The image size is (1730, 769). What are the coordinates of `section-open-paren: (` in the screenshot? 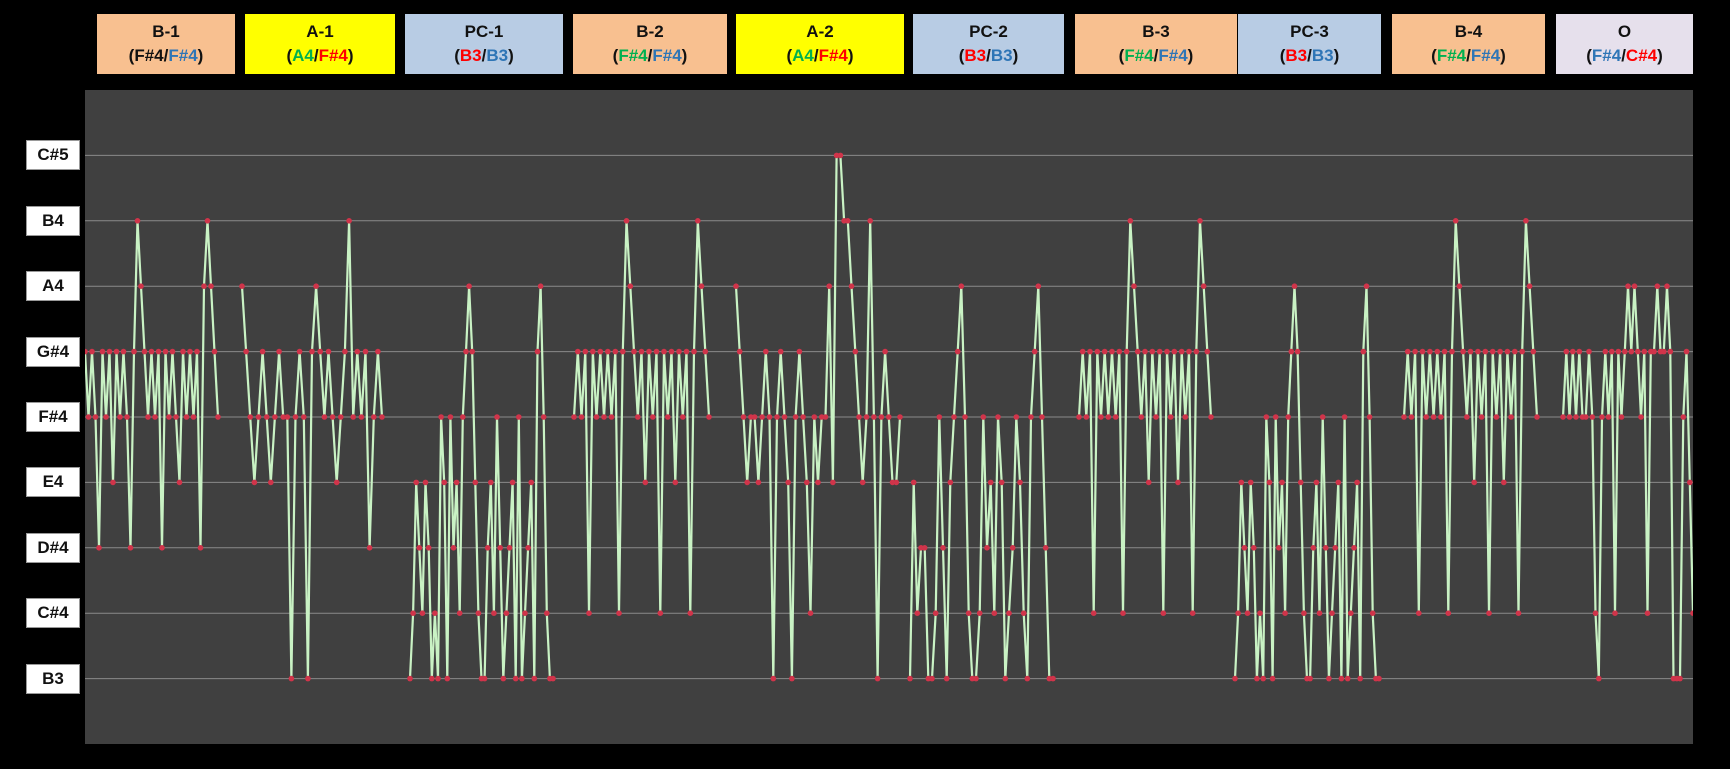 It's located at (131, 55).